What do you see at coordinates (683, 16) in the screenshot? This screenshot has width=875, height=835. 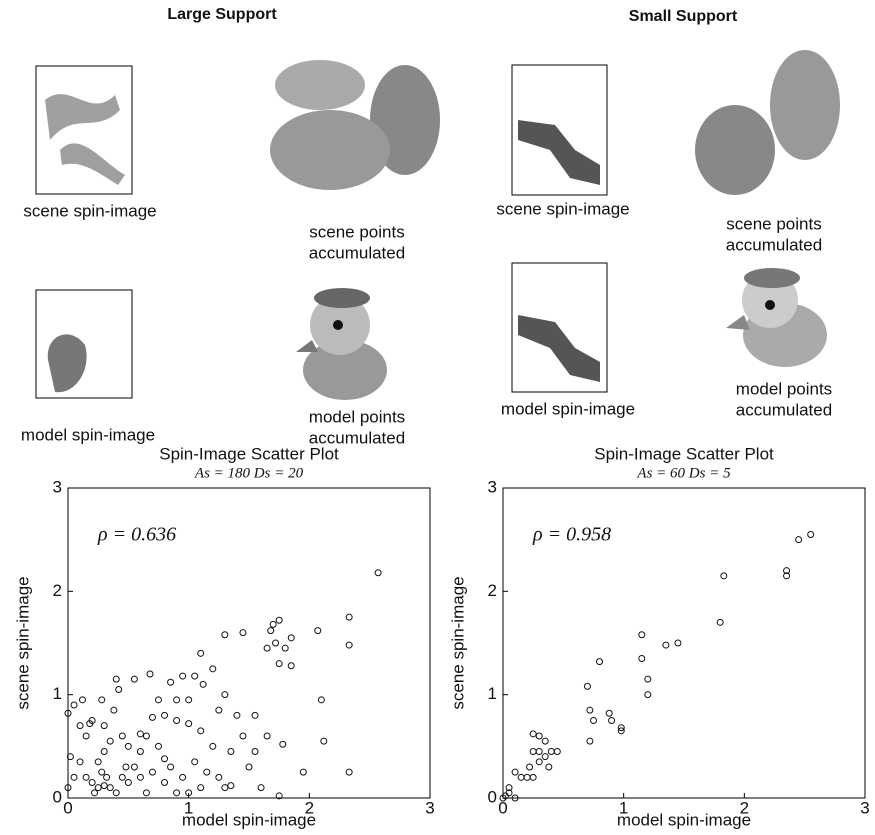 I see `panel-heading: Small Support` at bounding box center [683, 16].